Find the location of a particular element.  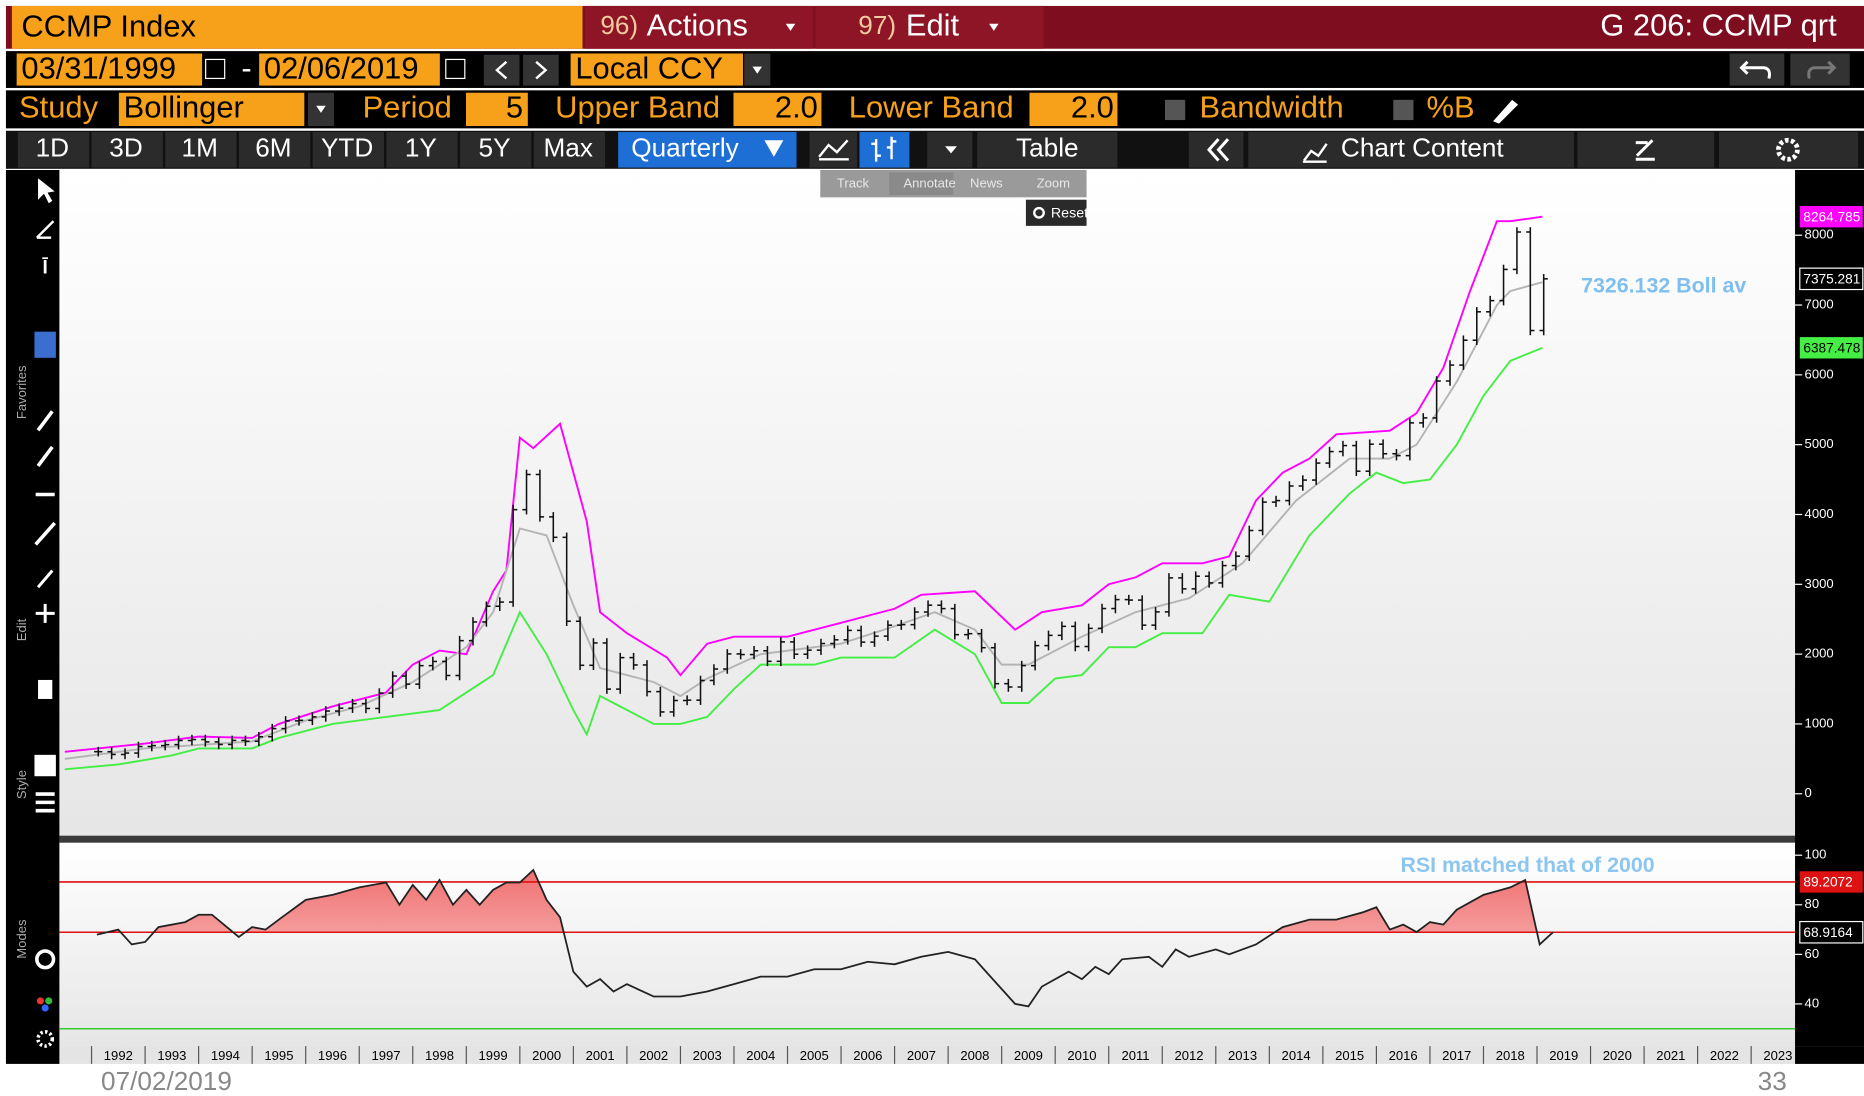

range-label: Max is located at coordinates (568, 148).